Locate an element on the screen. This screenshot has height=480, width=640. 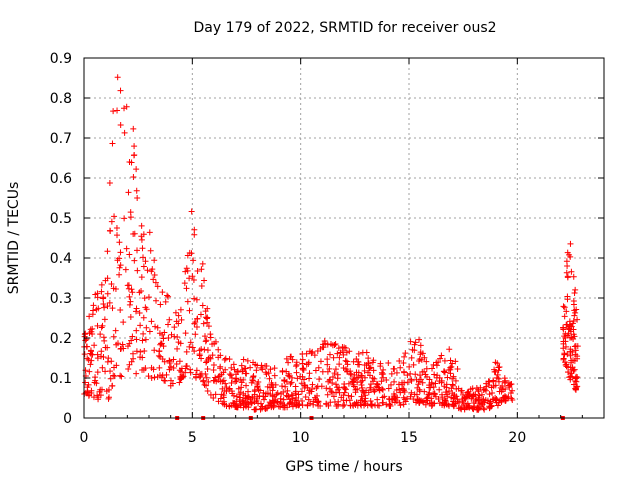
y-tick-label: 0 is located at coordinates (67, 419).